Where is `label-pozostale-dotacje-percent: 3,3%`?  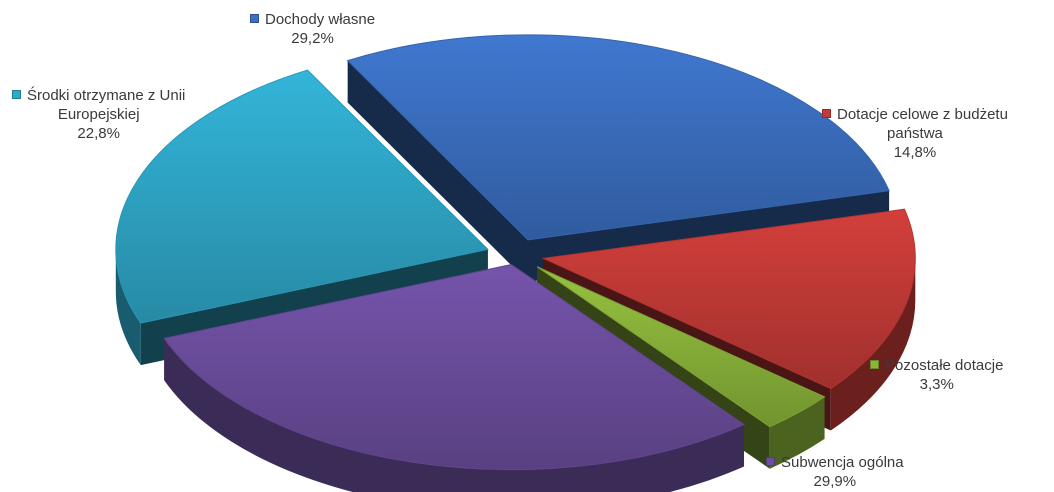
label-pozostale-dotacje-percent: 3,3% is located at coordinates (936, 384).